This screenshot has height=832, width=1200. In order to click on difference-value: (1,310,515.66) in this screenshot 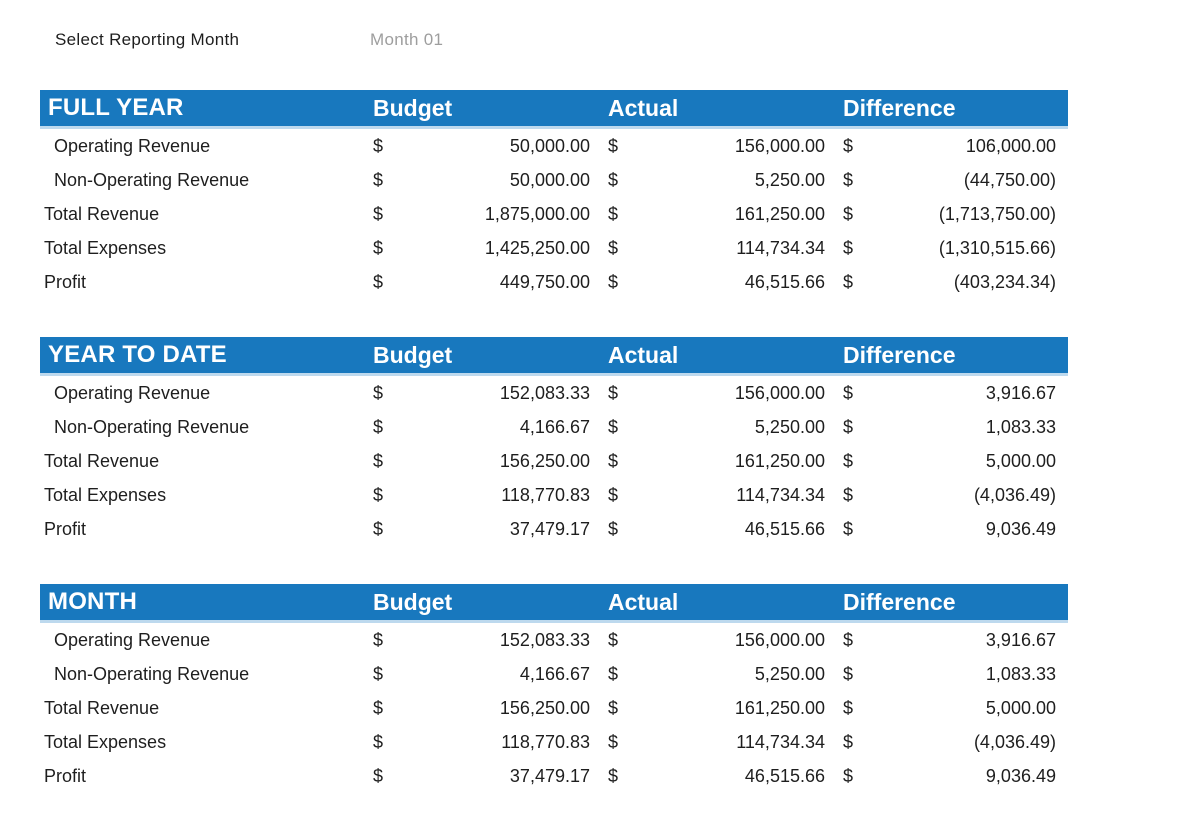, I will do `click(997, 247)`.